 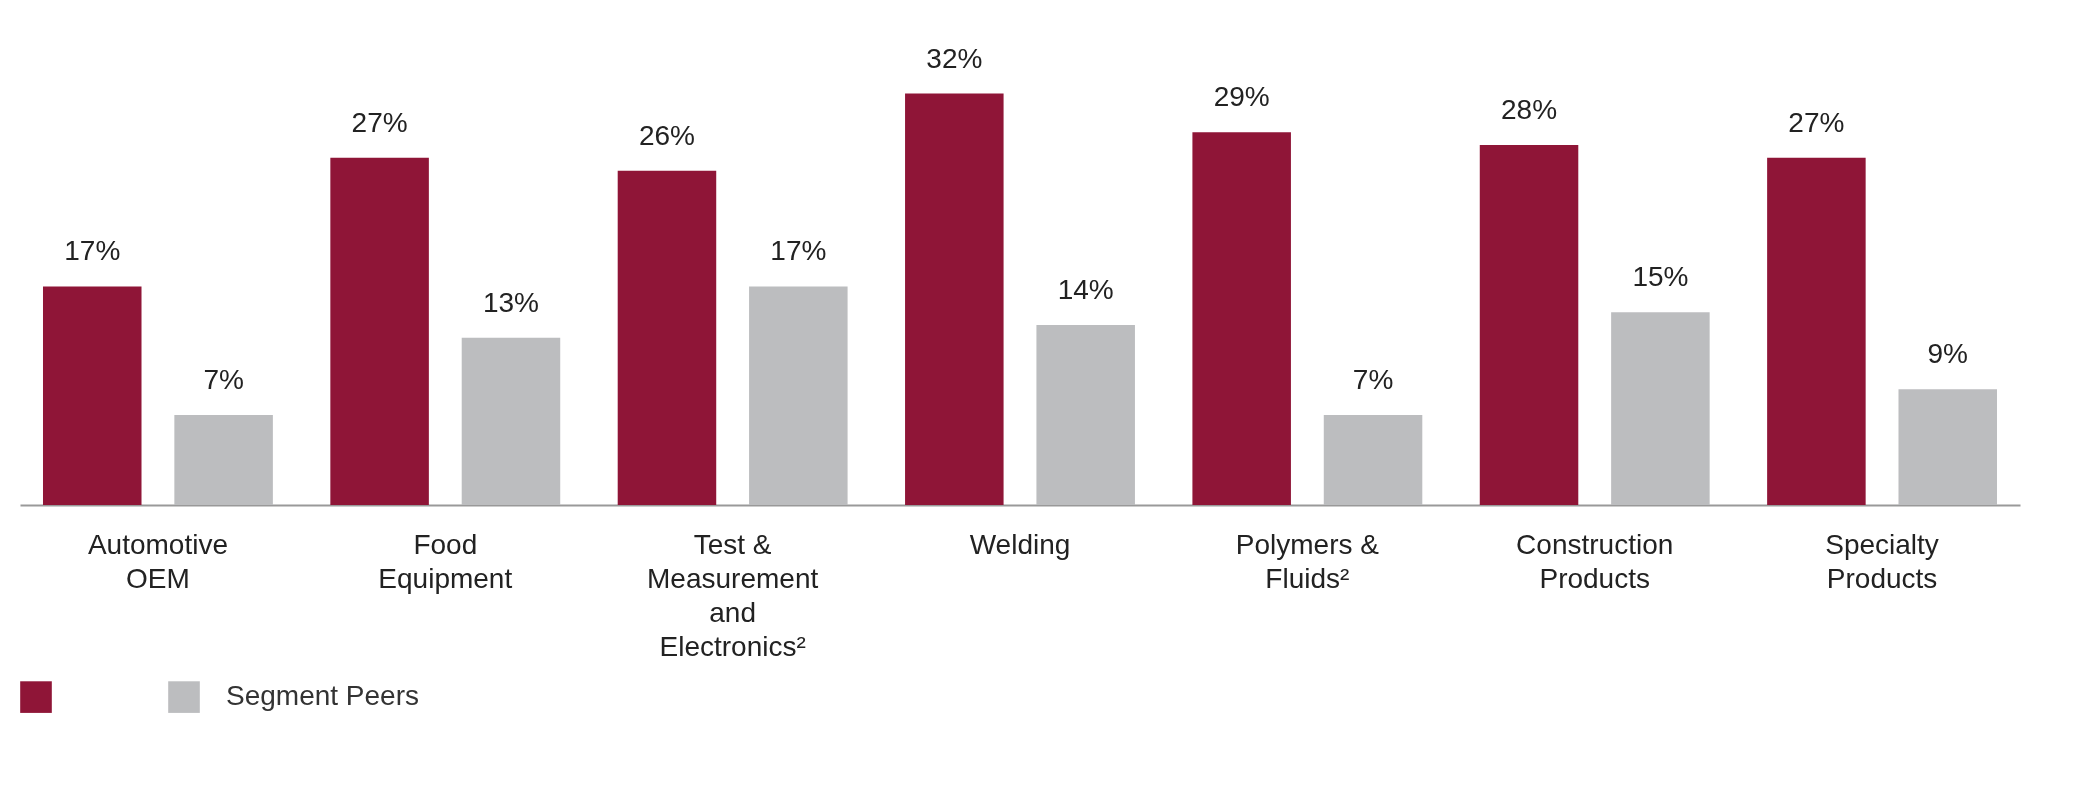 I want to click on data-label: 13%, so click(x=510, y=302).